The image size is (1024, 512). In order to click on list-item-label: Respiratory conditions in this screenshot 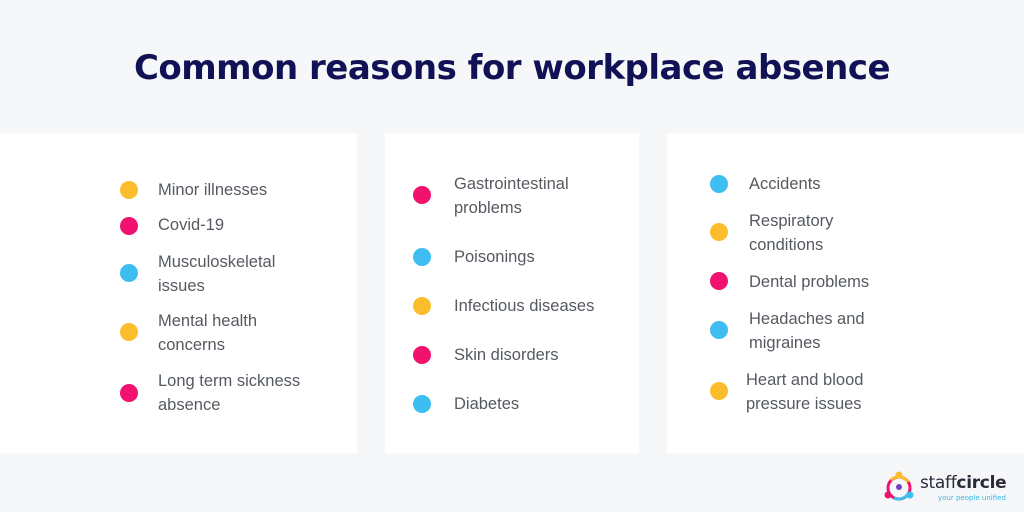, I will do `click(791, 233)`.